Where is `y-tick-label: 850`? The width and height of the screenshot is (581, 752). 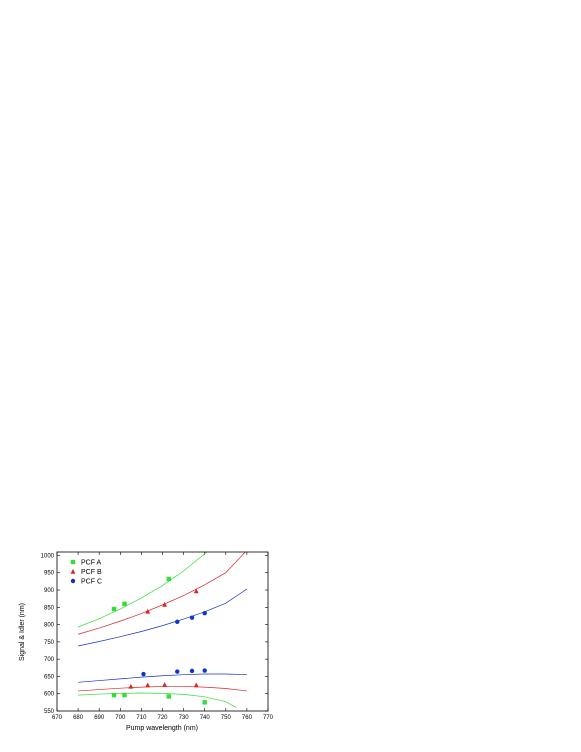
y-tick-label: 850 is located at coordinates (49, 608).